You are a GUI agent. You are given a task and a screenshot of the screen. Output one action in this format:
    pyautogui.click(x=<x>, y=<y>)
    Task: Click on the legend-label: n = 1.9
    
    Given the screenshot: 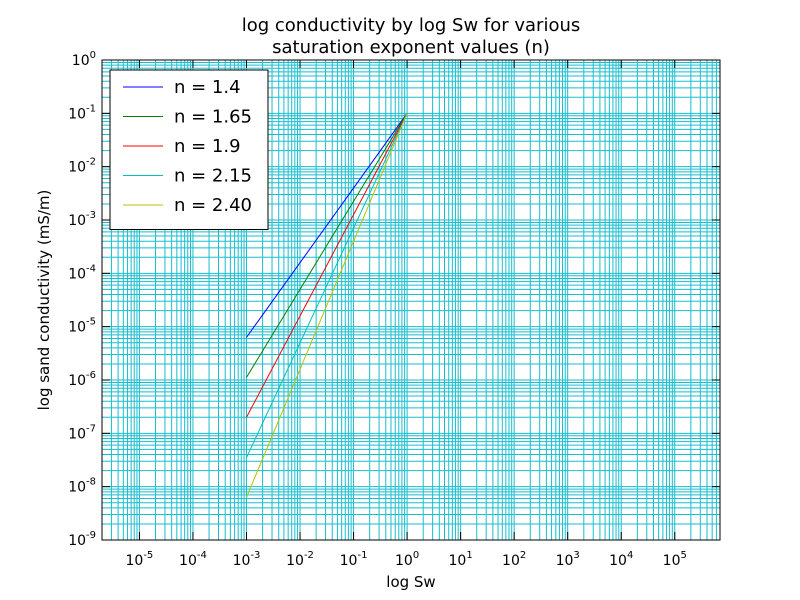 What is the action you would take?
    pyautogui.click(x=207, y=146)
    